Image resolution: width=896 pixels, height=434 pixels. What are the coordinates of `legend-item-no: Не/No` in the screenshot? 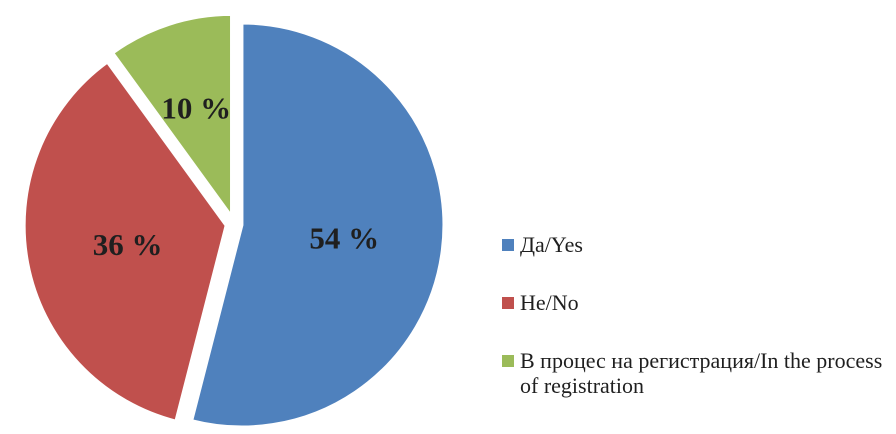 It's located at (697, 302).